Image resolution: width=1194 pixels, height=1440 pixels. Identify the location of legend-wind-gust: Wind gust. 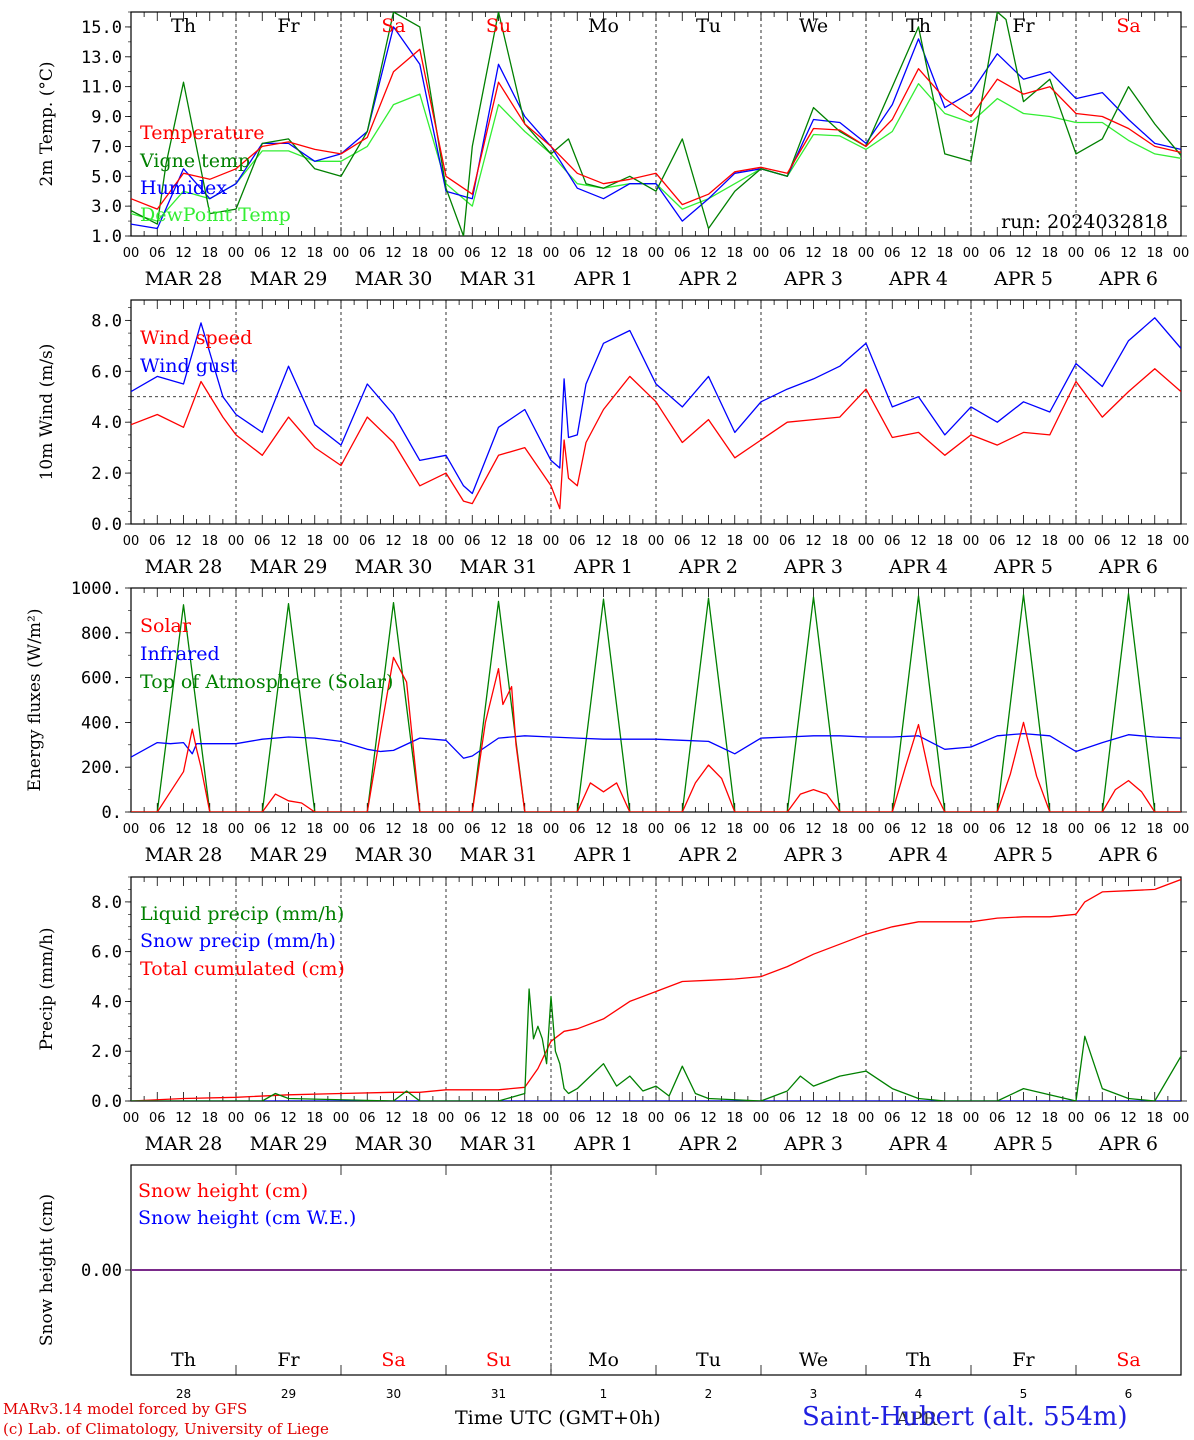
(189, 366).